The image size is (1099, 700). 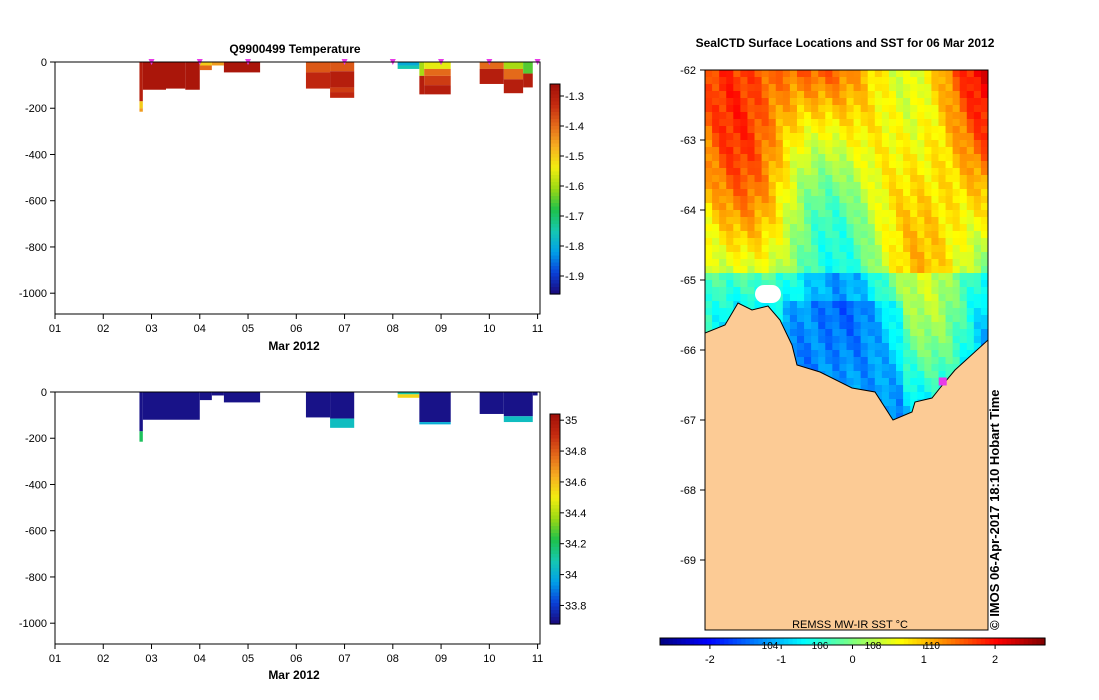 I want to click on colorbar-frame, so click(x=555, y=189).